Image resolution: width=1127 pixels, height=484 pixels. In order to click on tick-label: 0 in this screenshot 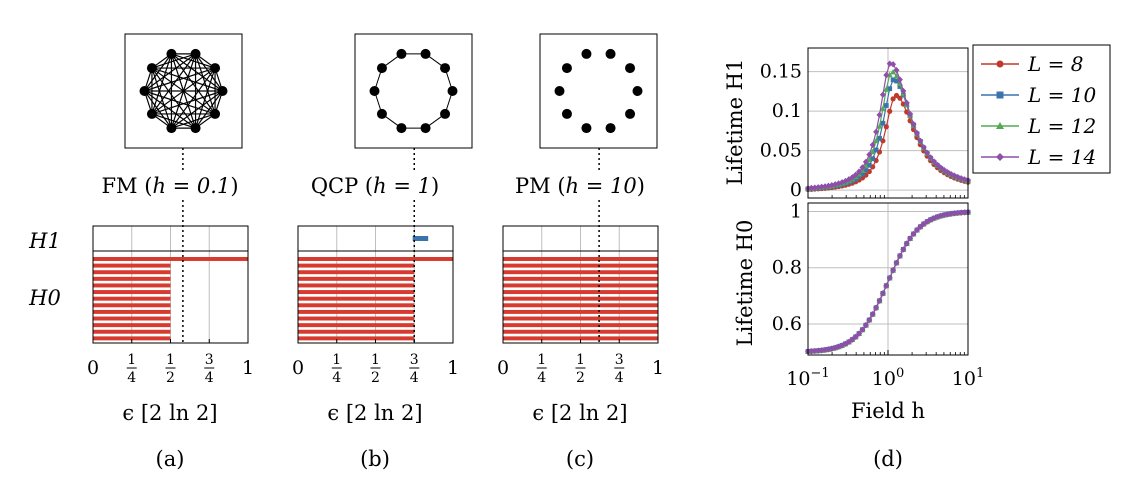, I will do `click(93, 368)`.